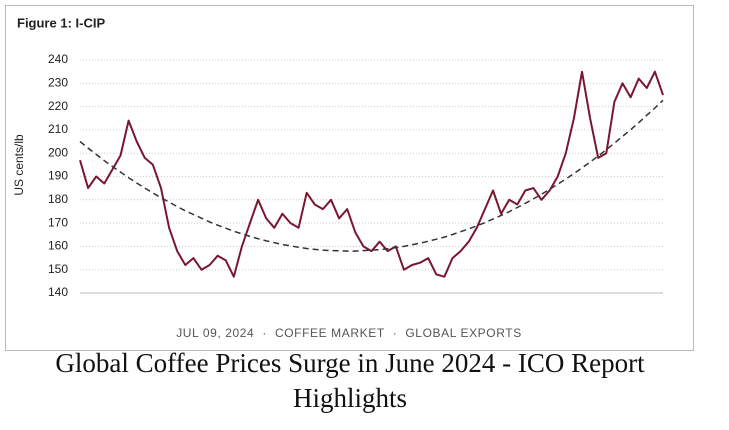 This screenshot has width=729, height=430. What do you see at coordinates (19, 165) in the screenshot?
I see `y-axis-label: US cents/lb` at bounding box center [19, 165].